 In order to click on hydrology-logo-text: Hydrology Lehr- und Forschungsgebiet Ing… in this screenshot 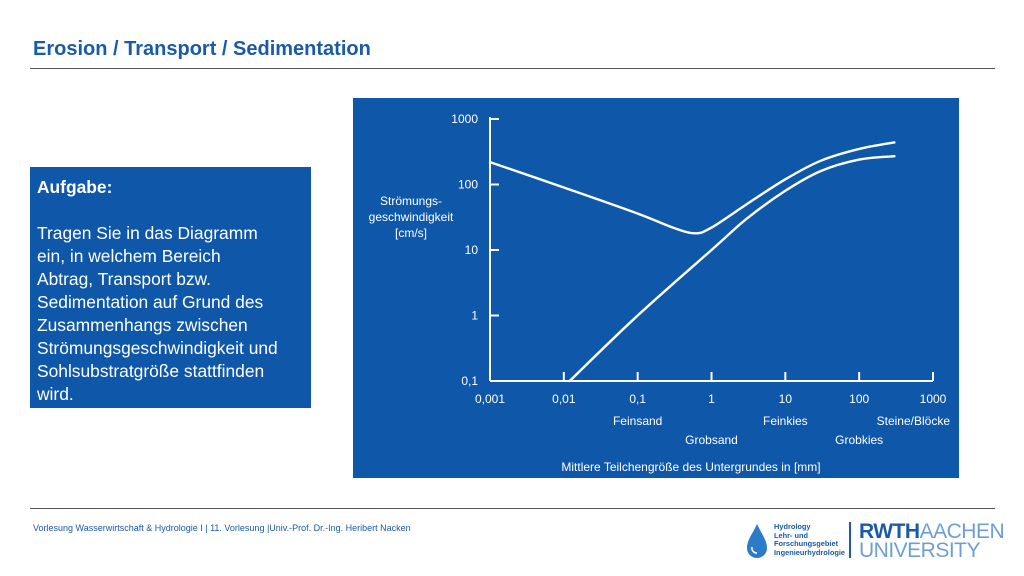, I will do `click(810, 539)`.